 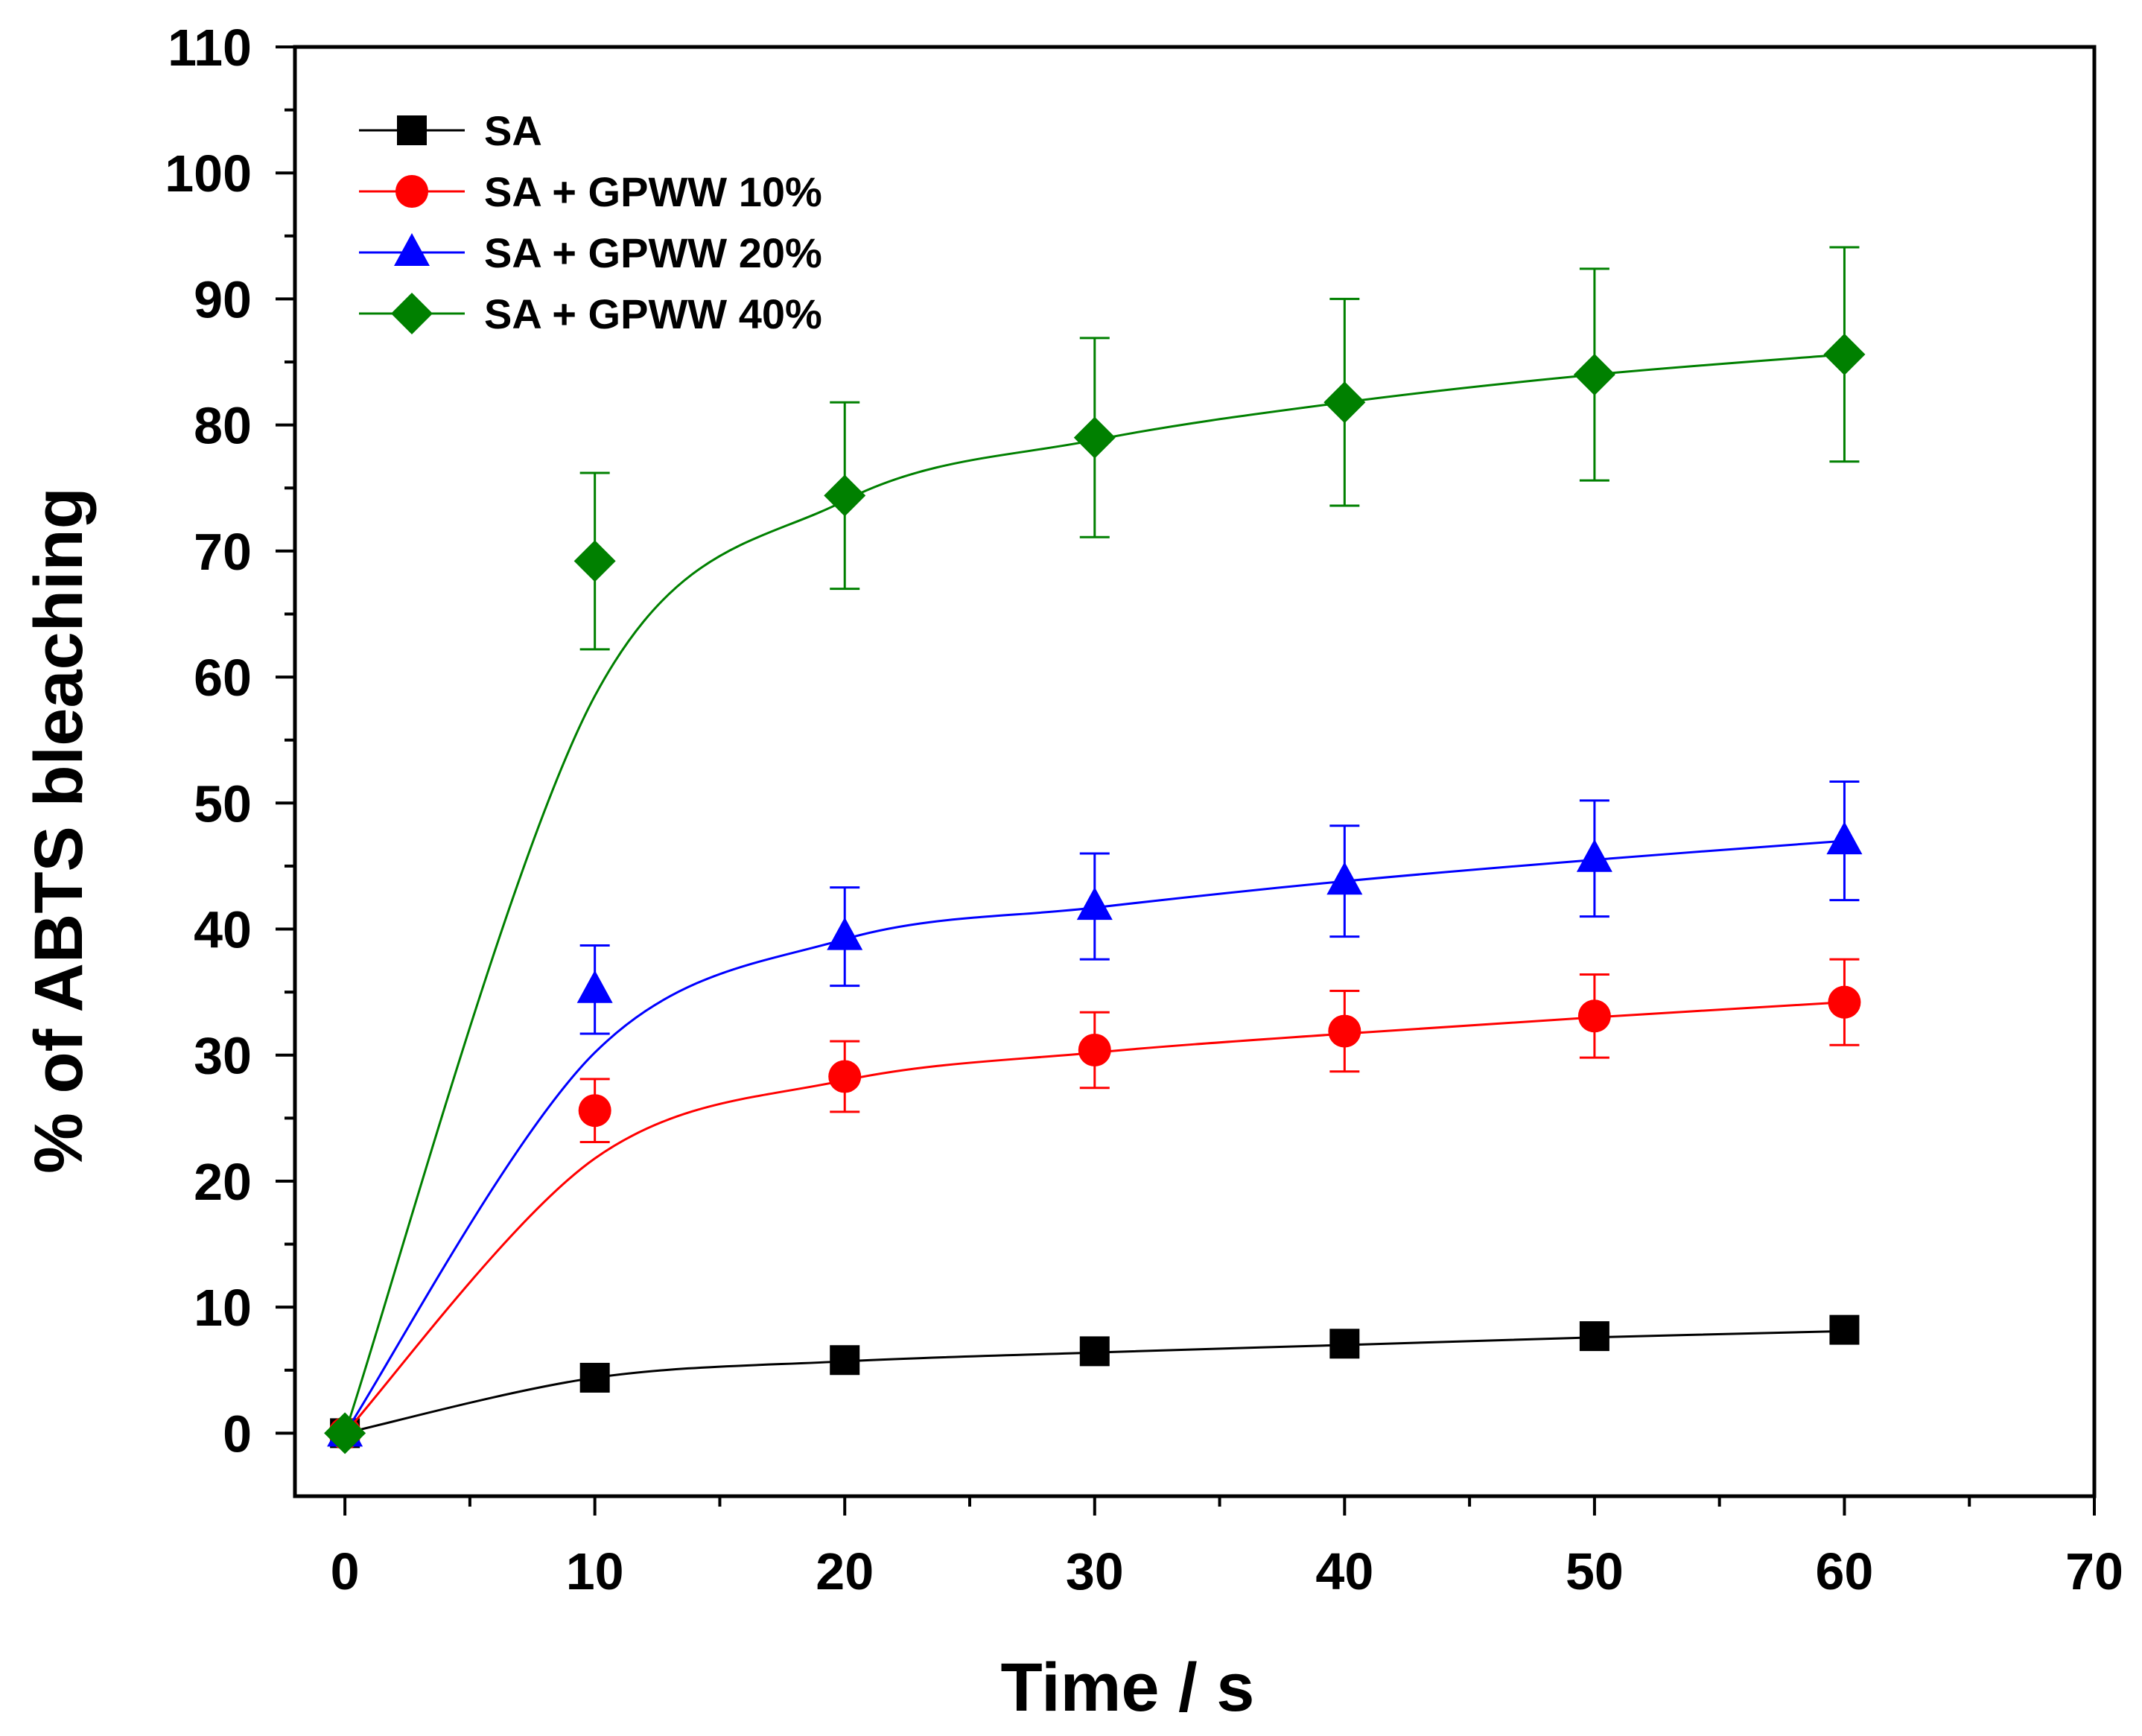 What do you see at coordinates (210, 48) in the screenshot?
I see `y-tick-label: 110` at bounding box center [210, 48].